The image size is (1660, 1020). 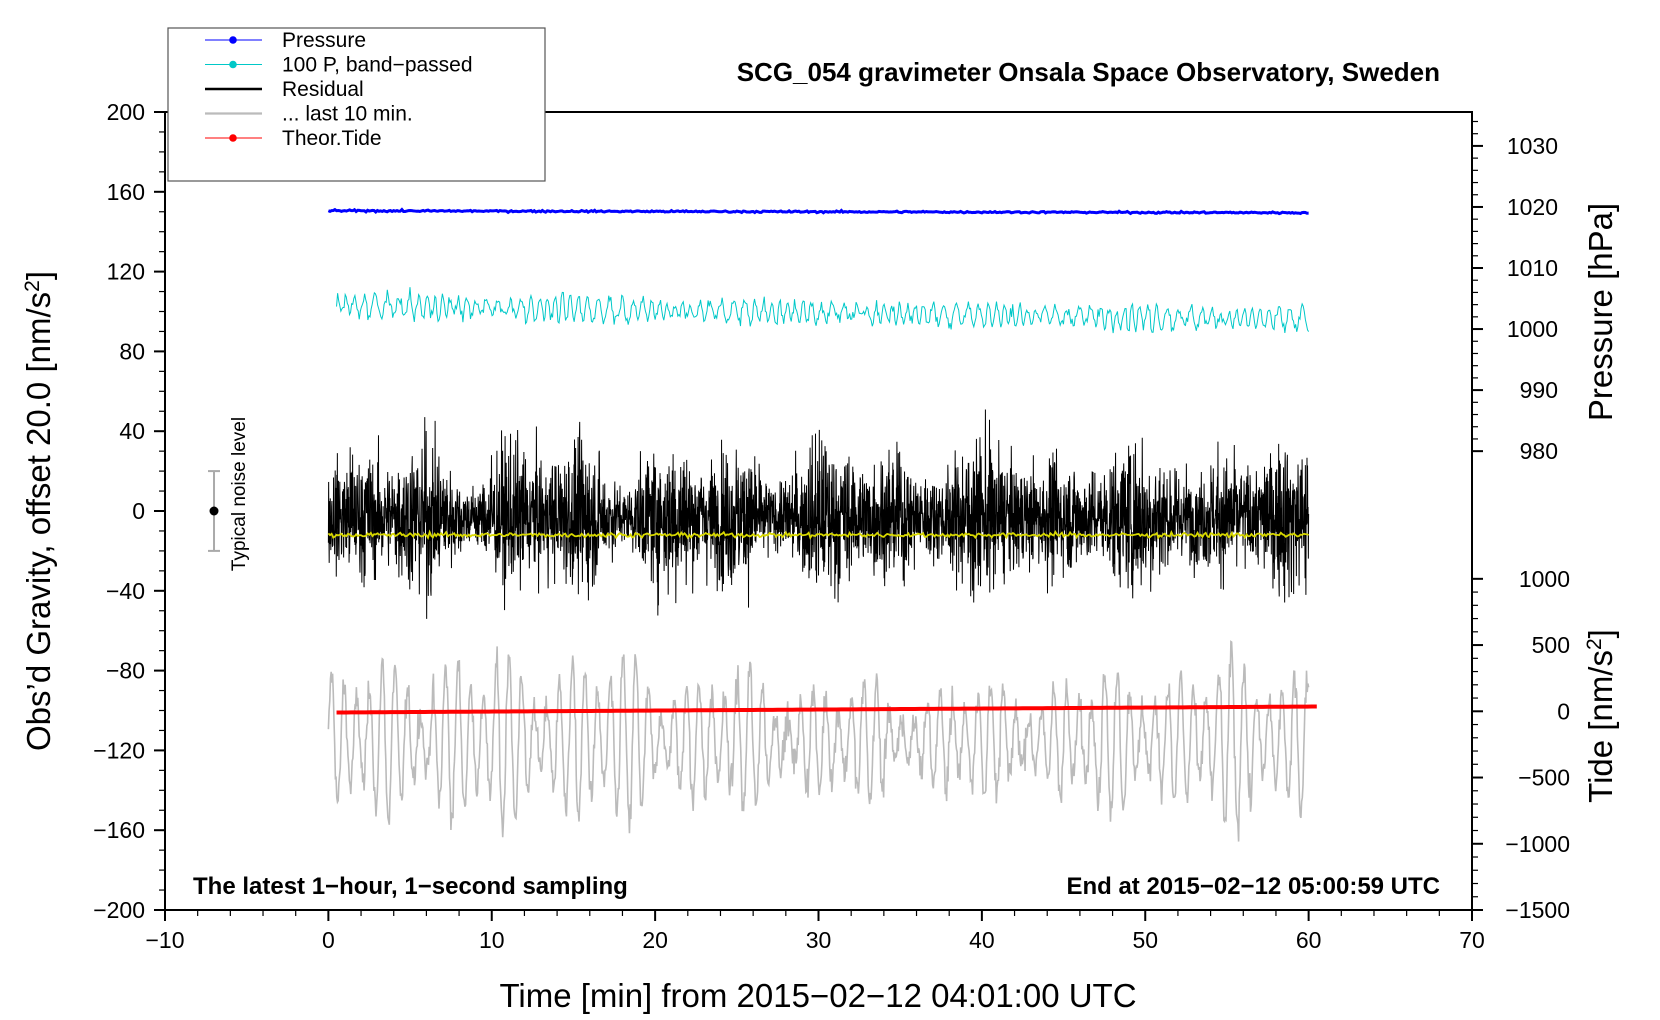 I want to click on y-tick-label: −160, so click(x=119, y=830).